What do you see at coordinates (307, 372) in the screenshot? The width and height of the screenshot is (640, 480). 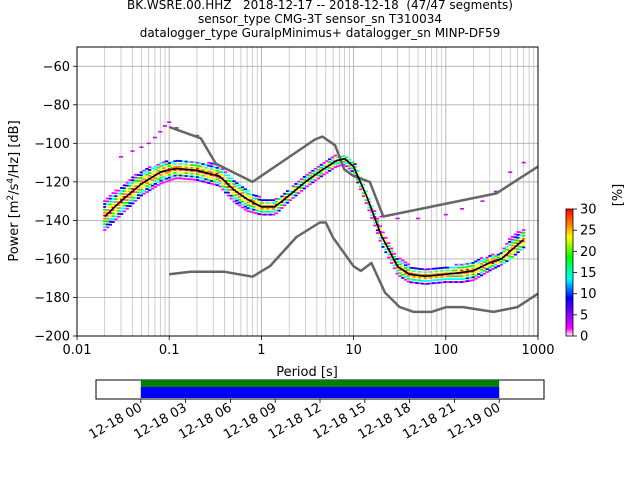 I see `x-axis-label: Period [s]` at bounding box center [307, 372].